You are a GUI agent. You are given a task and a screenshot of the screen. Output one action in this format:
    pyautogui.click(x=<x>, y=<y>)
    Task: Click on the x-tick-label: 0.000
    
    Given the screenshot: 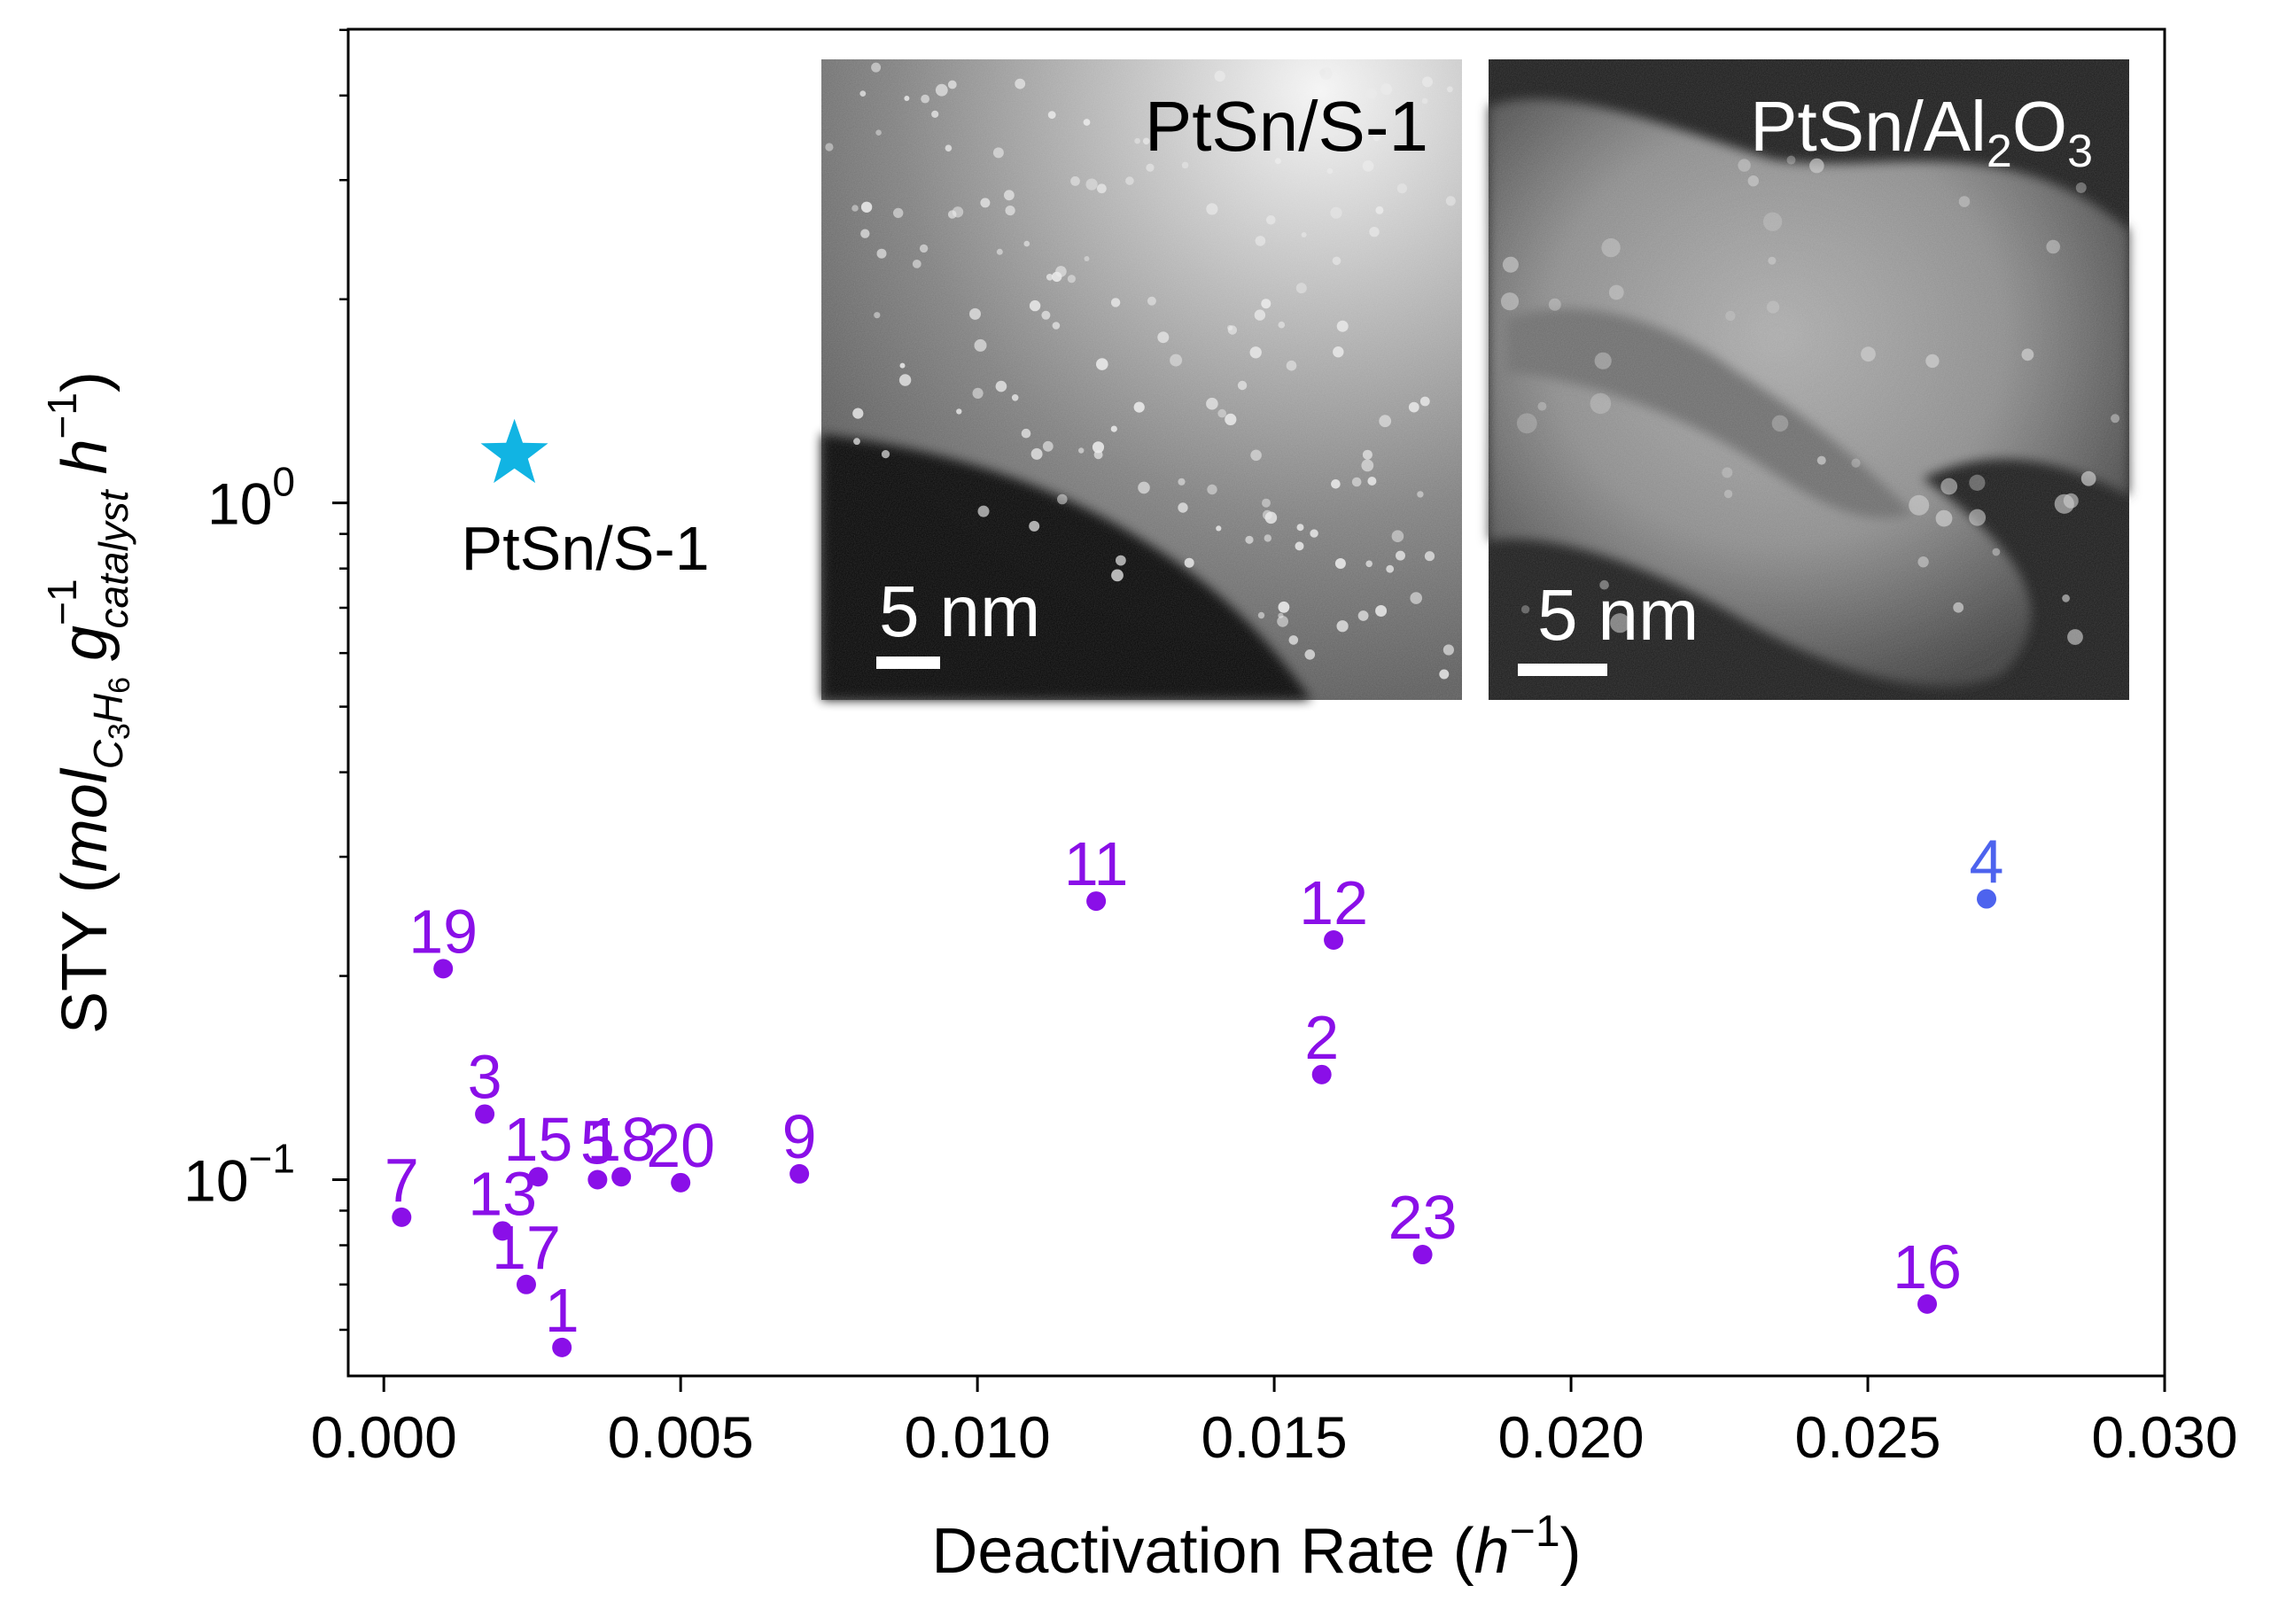 What is the action you would take?
    pyautogui.click(x=384, y=1437)
    